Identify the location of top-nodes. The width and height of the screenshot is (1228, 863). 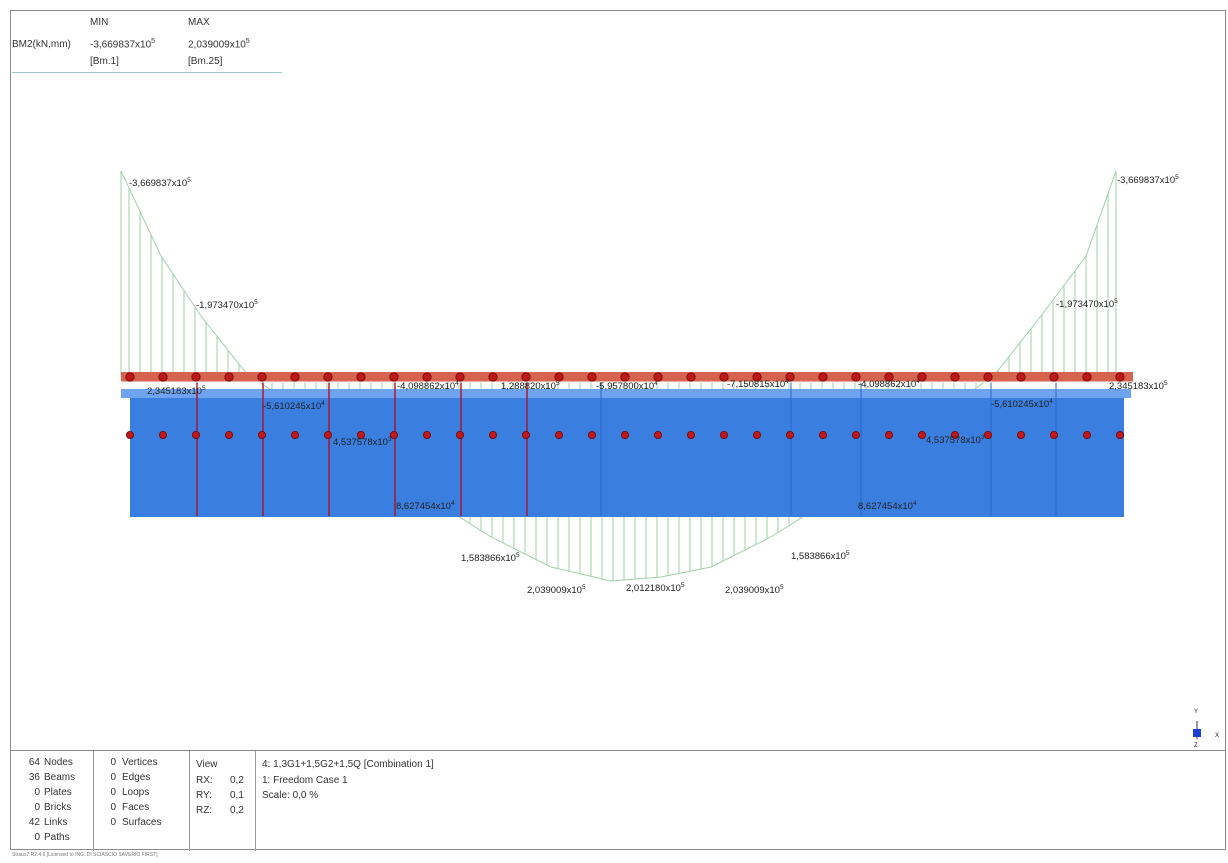
(625, 377).